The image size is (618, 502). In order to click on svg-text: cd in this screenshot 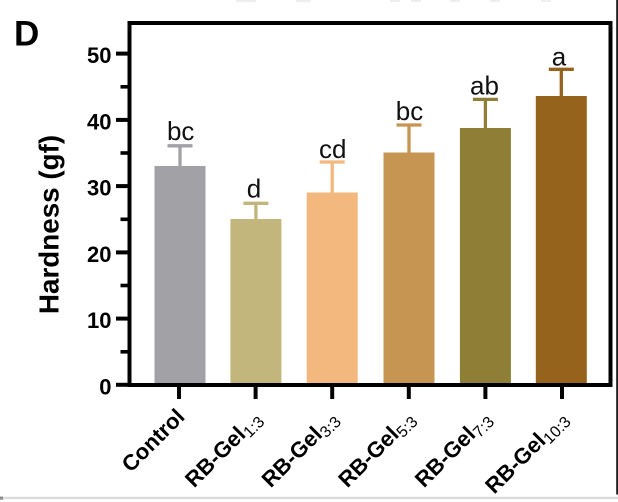, I will do `click(332, 149)`.